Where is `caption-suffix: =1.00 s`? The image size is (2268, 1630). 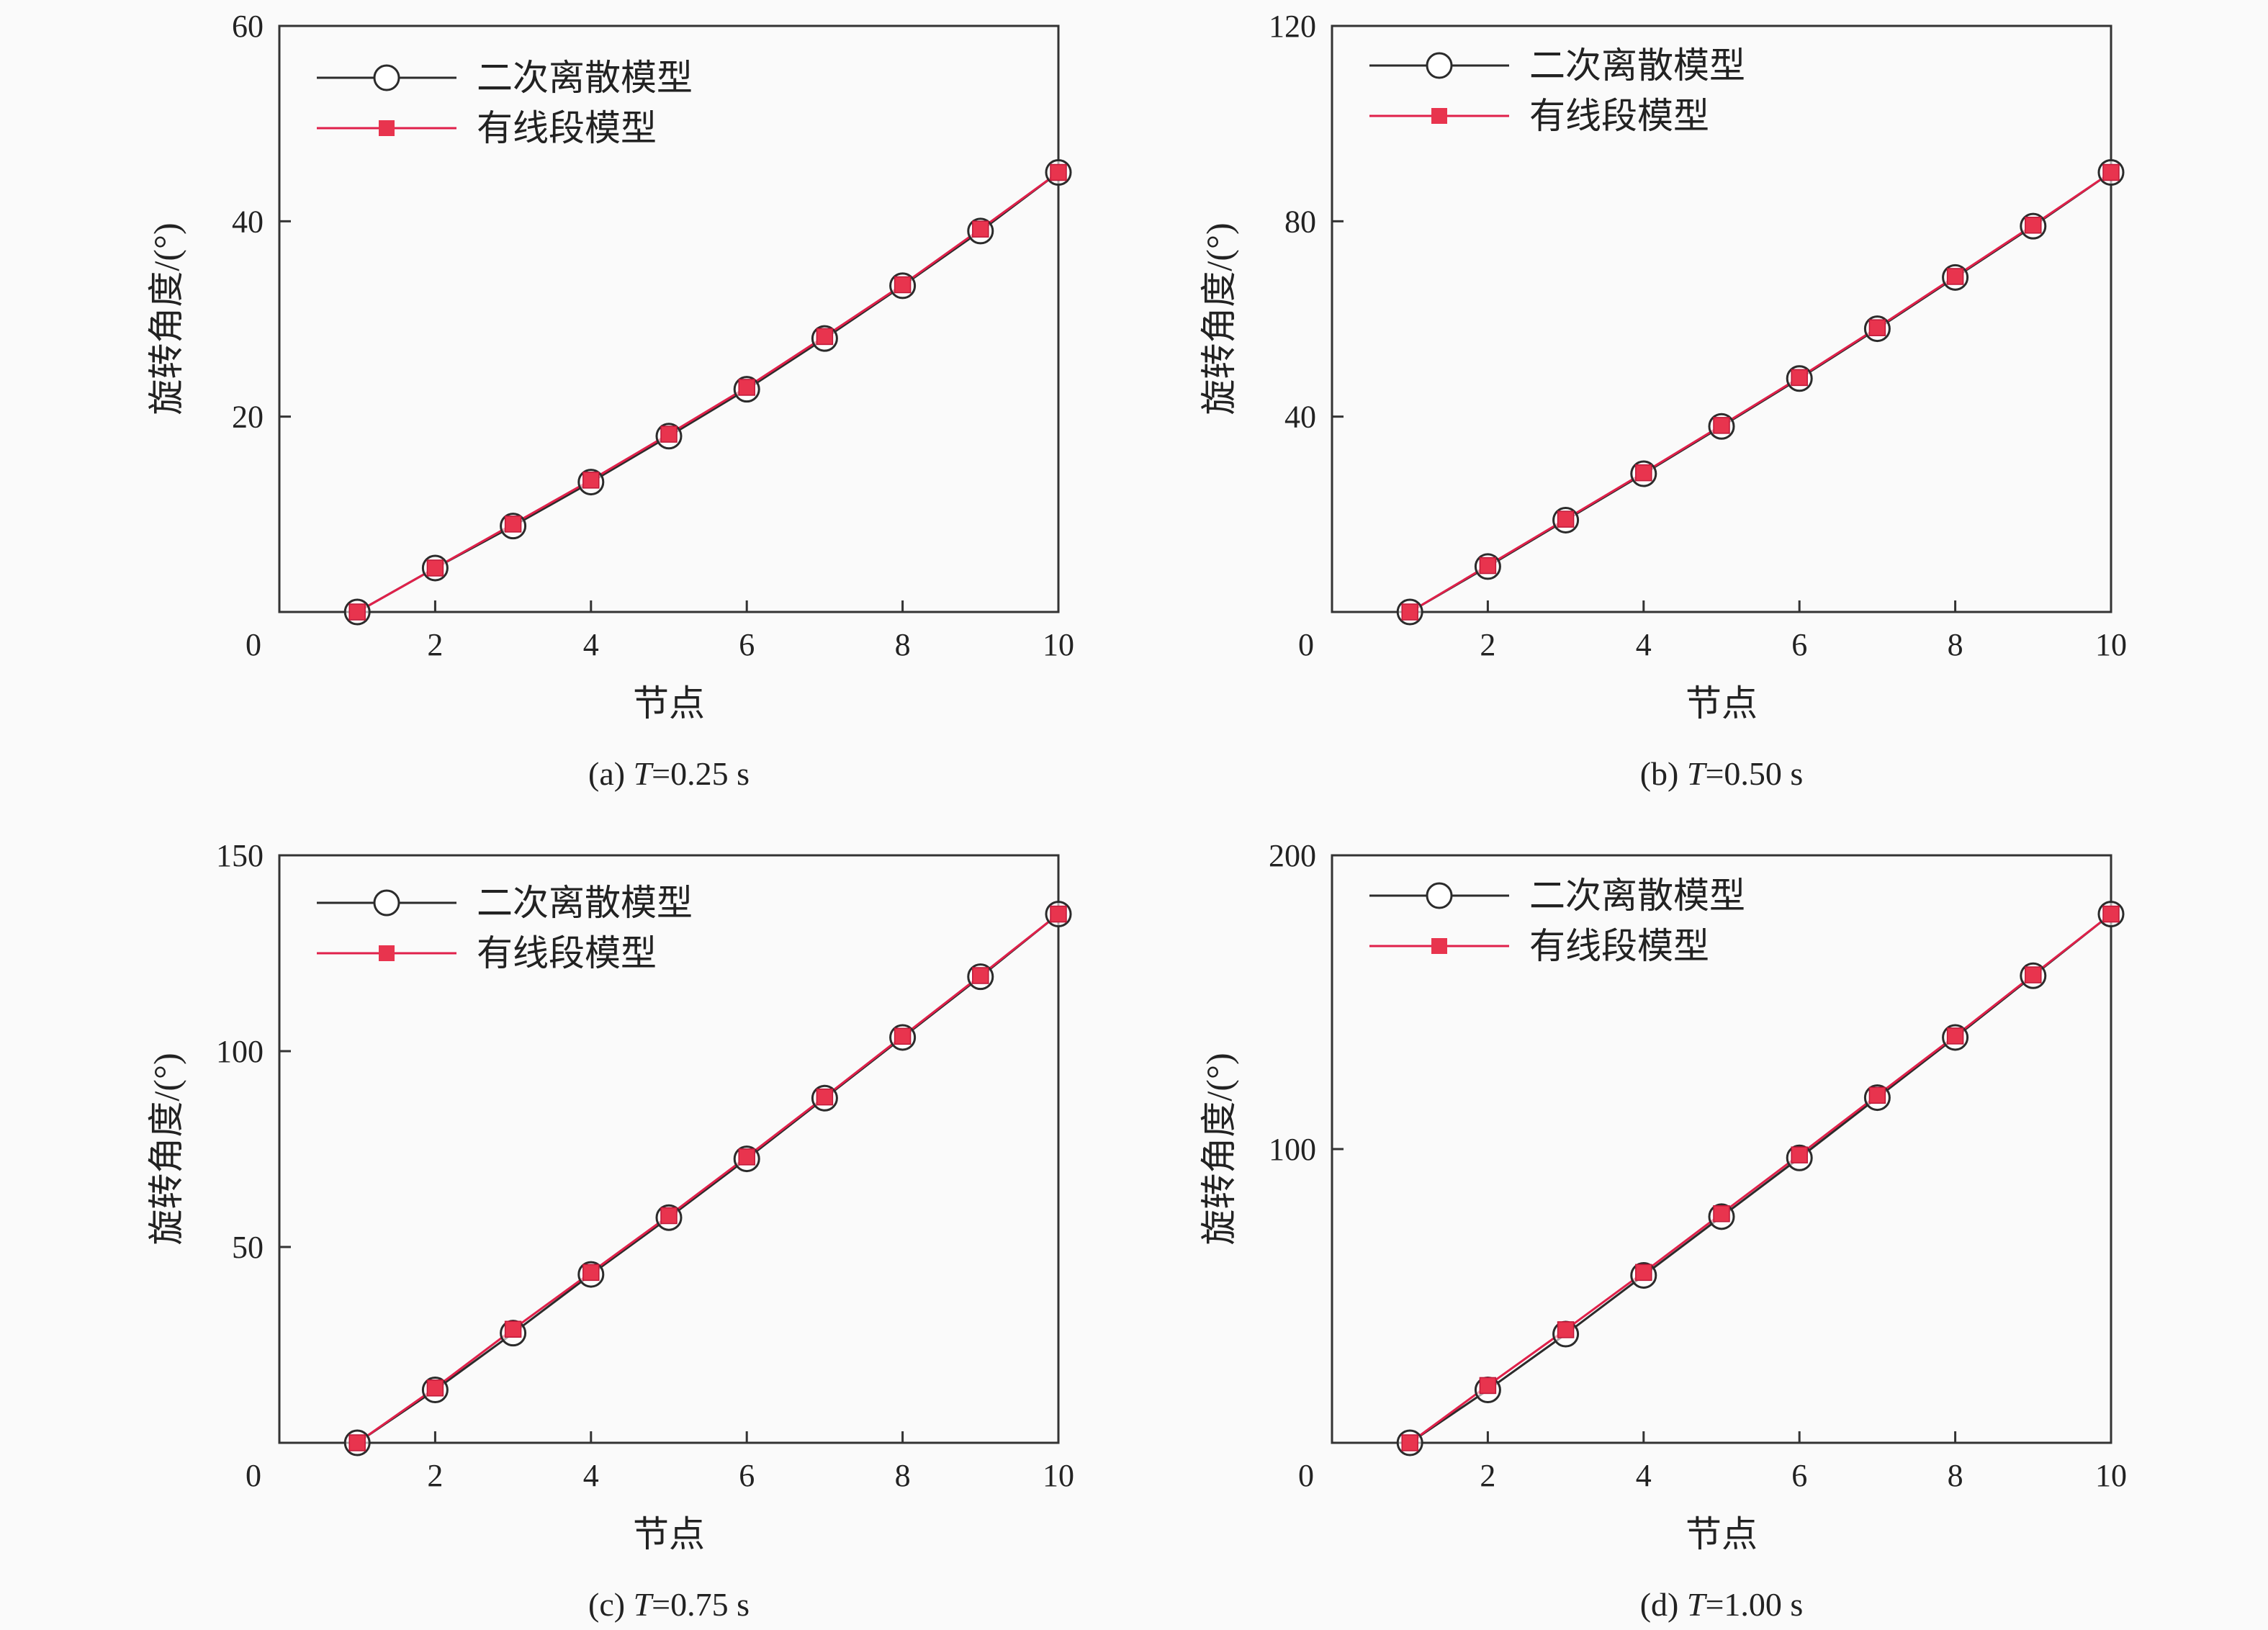
caption-suffix: =1.00 s is located at coordinates (1754, 1604).